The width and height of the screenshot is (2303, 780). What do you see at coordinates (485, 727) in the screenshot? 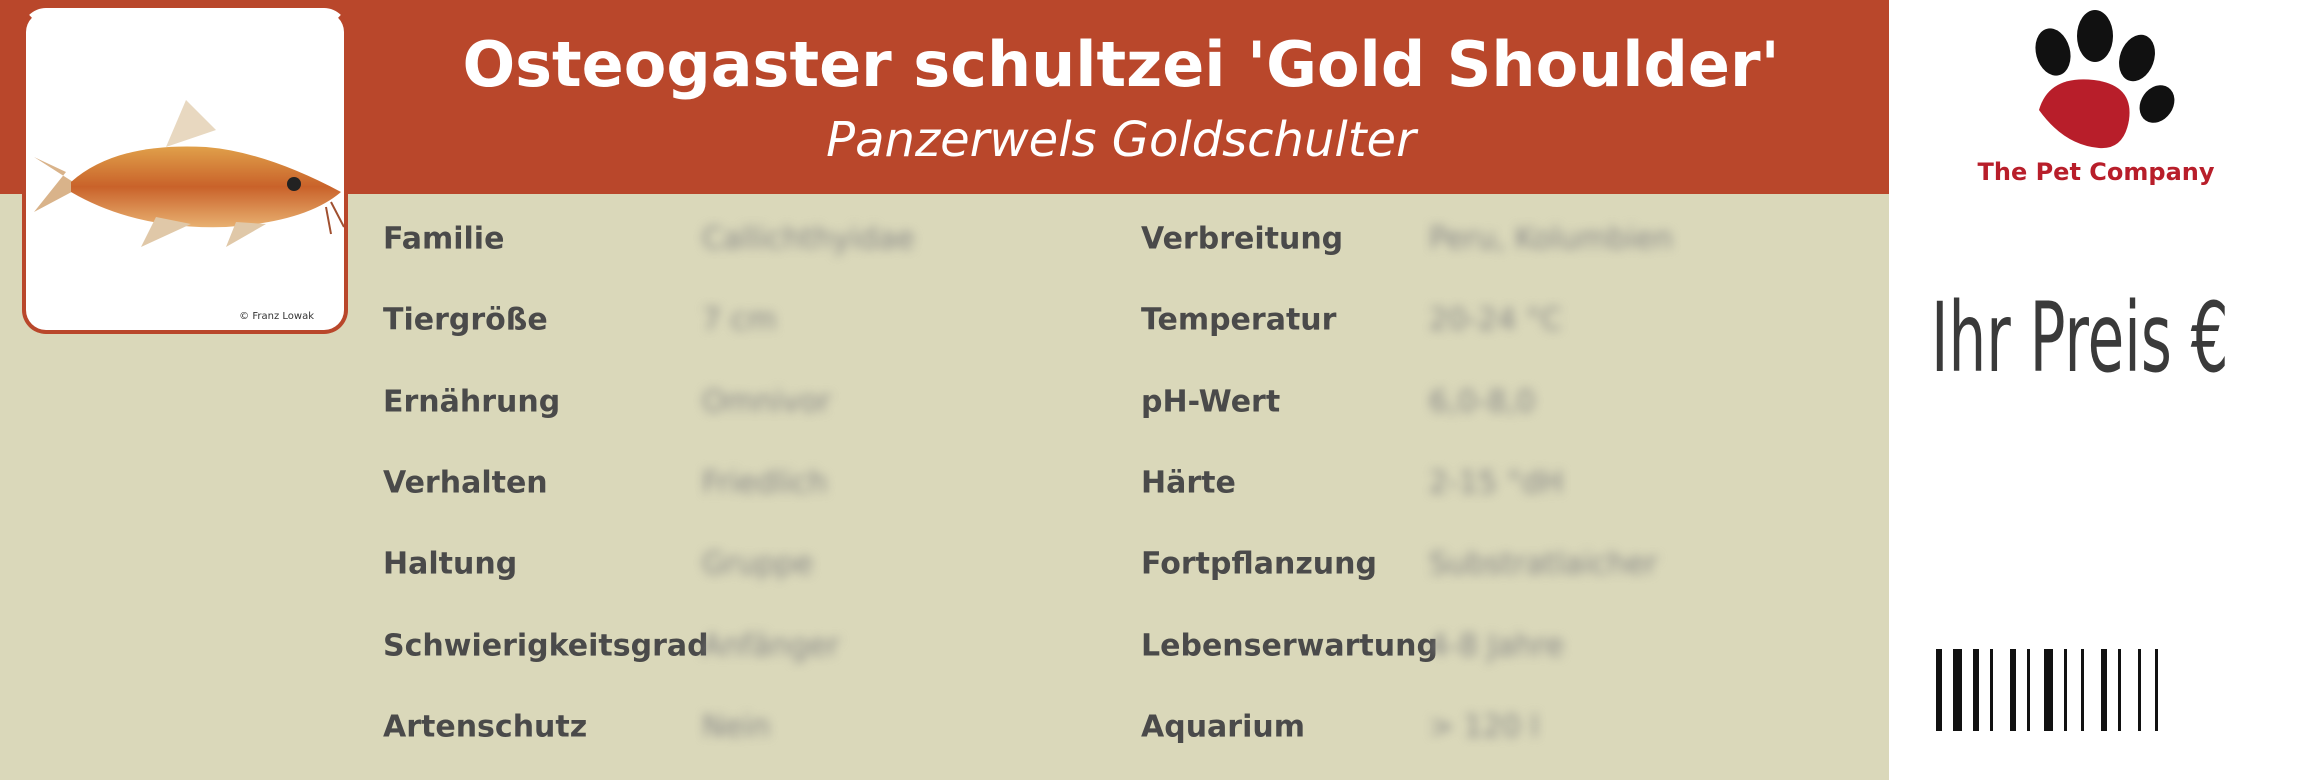
I see `trait-label: Artenschutz` at bounding box center [485, 727].